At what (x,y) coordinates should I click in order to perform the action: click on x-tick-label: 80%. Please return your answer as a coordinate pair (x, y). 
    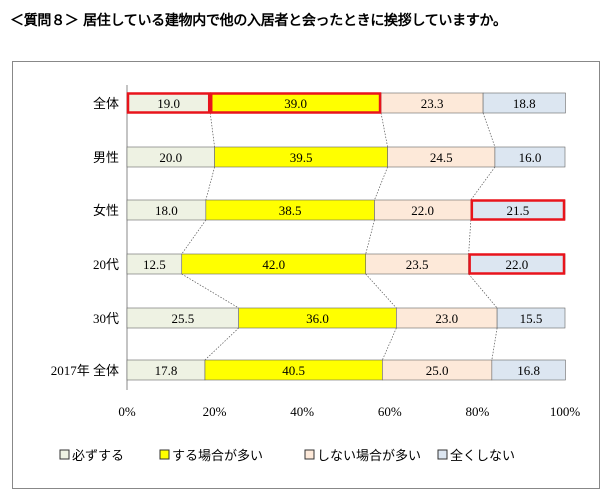
    Looking at the image, I should click on (477, 411).